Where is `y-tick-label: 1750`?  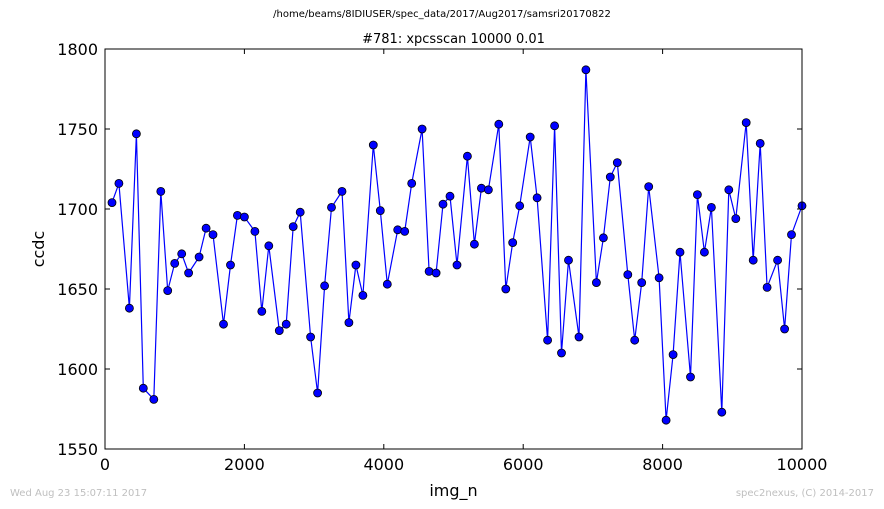 y-tick-label: 1750 is located at coordinates (77, 129).